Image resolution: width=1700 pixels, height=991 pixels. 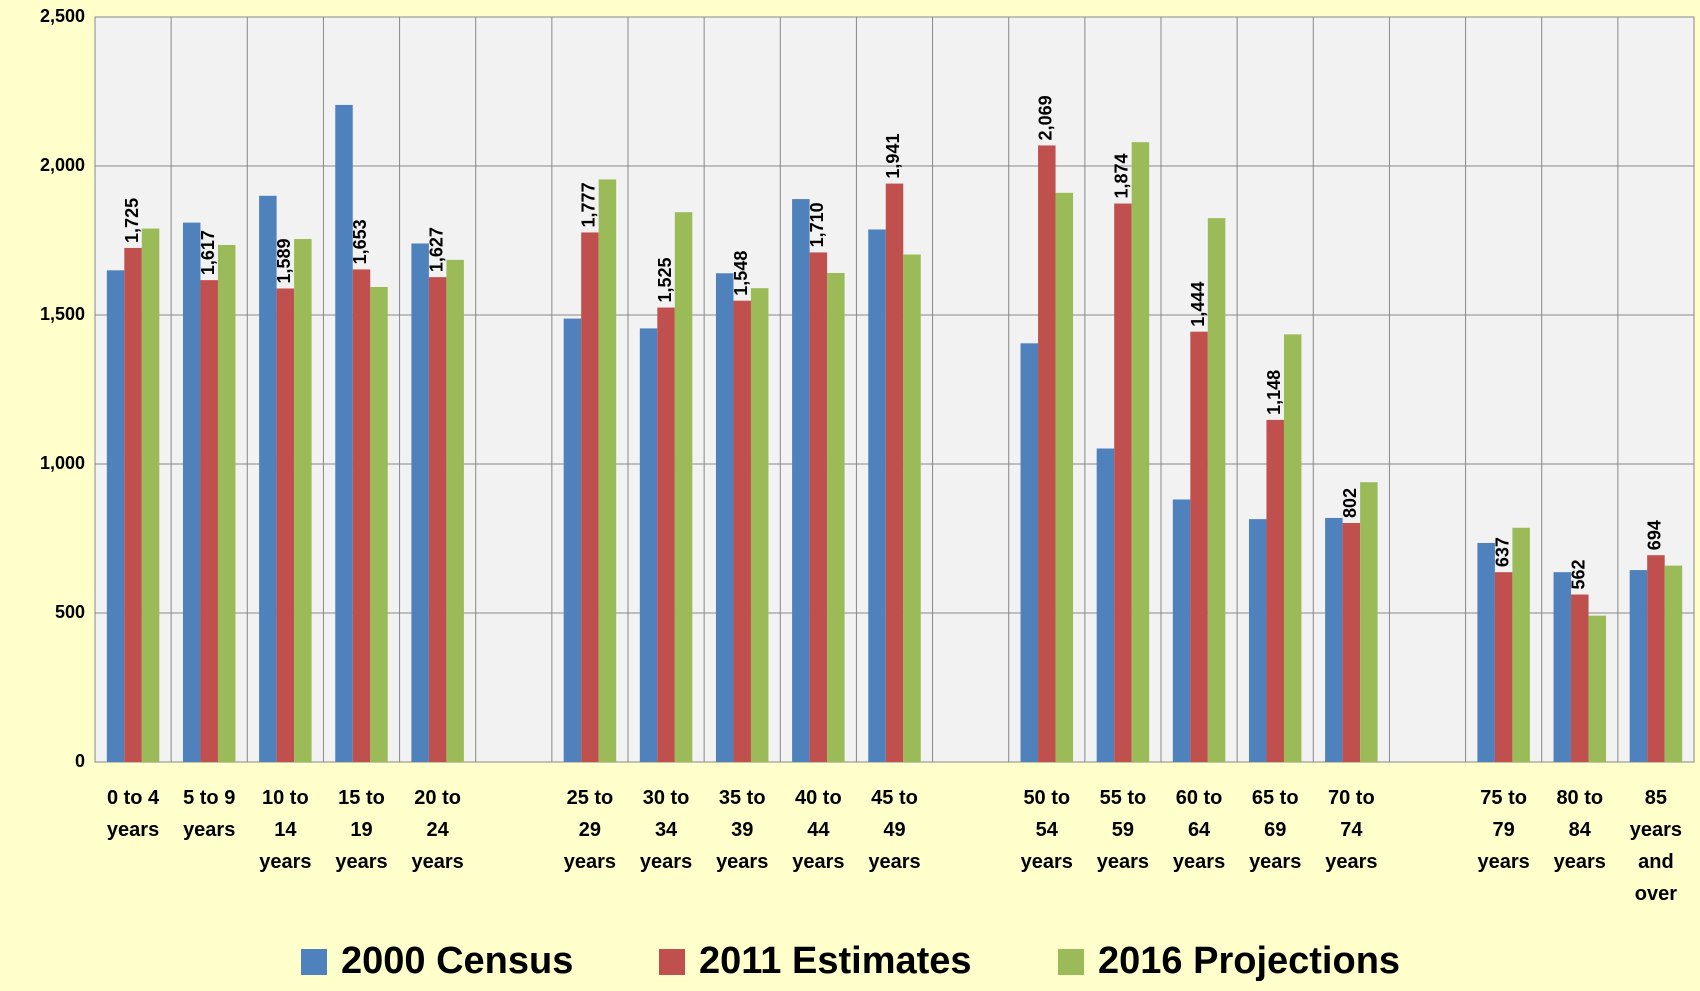 What do you see at coordinates (436, 249) in the screenshot?
I see `value-label: 1,627` at bounding box center [436, 249].